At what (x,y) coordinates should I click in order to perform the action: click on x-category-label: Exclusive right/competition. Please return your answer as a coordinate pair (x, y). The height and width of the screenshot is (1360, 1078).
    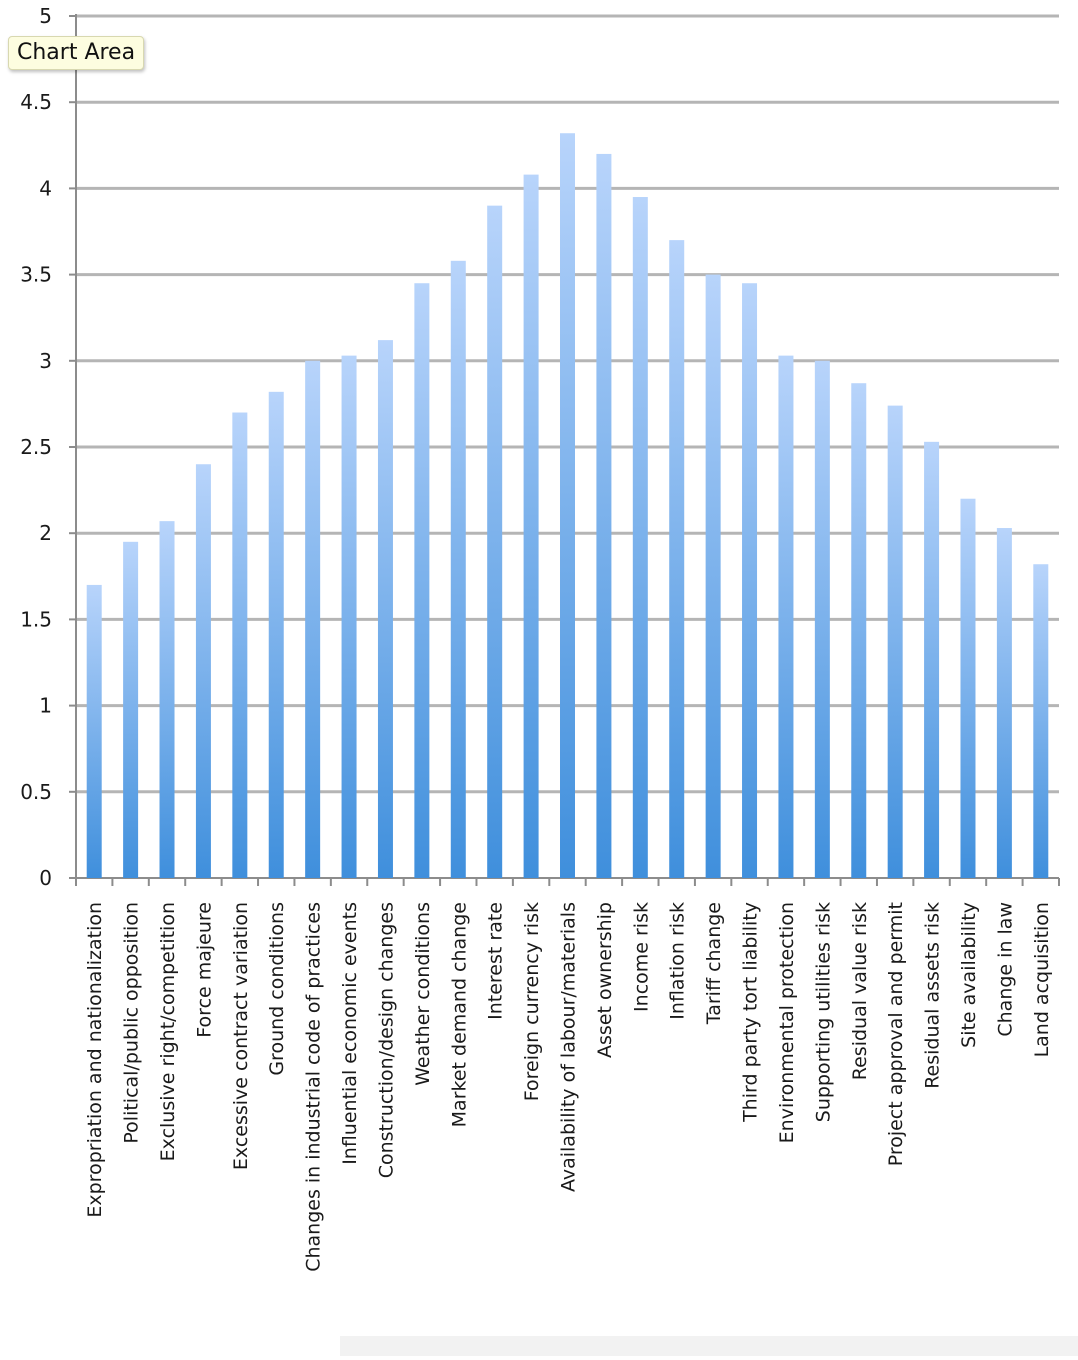
    Looking at the image, I should click on (168, 1031).